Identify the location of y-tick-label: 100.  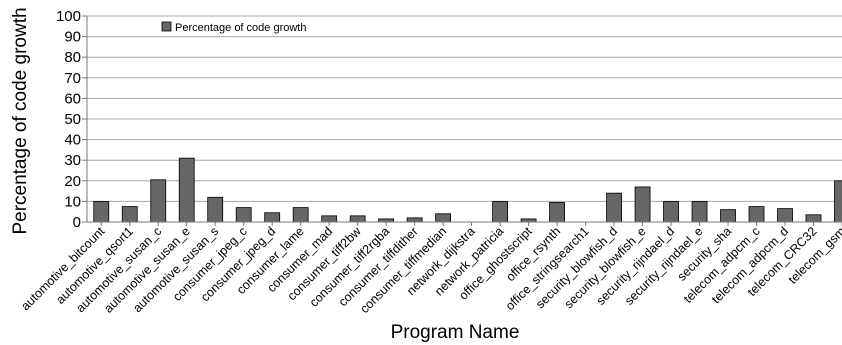
(68, 16).